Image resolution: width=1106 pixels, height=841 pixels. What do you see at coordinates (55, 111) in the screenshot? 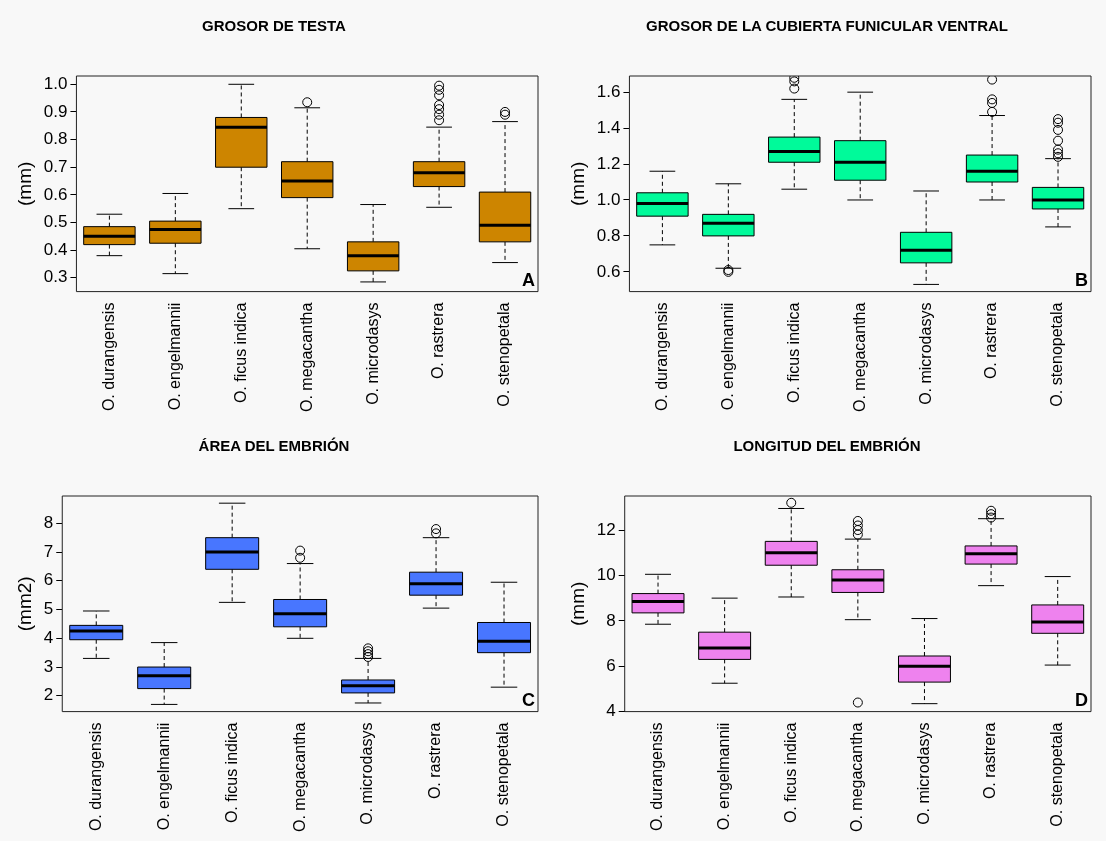
I see `y-tick-label: 0.9` at bounding box center [55, 111].